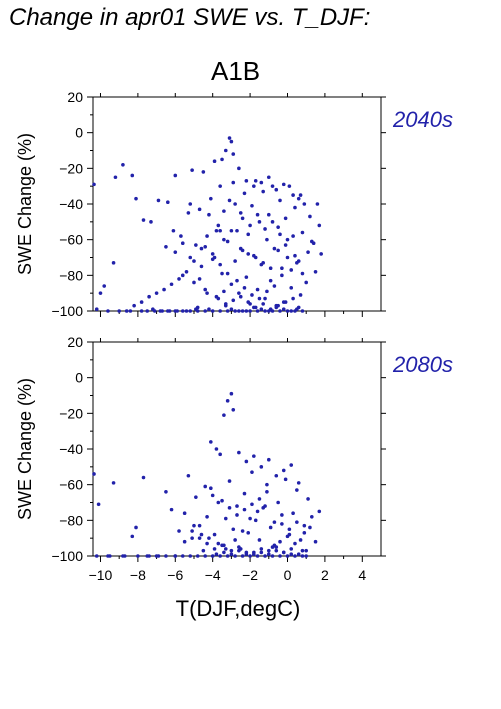 This screenshot has height=709, width=501. I want to click on figure-title: Change in apr01 SWE vs. T_DJF:, so click(190, 17).